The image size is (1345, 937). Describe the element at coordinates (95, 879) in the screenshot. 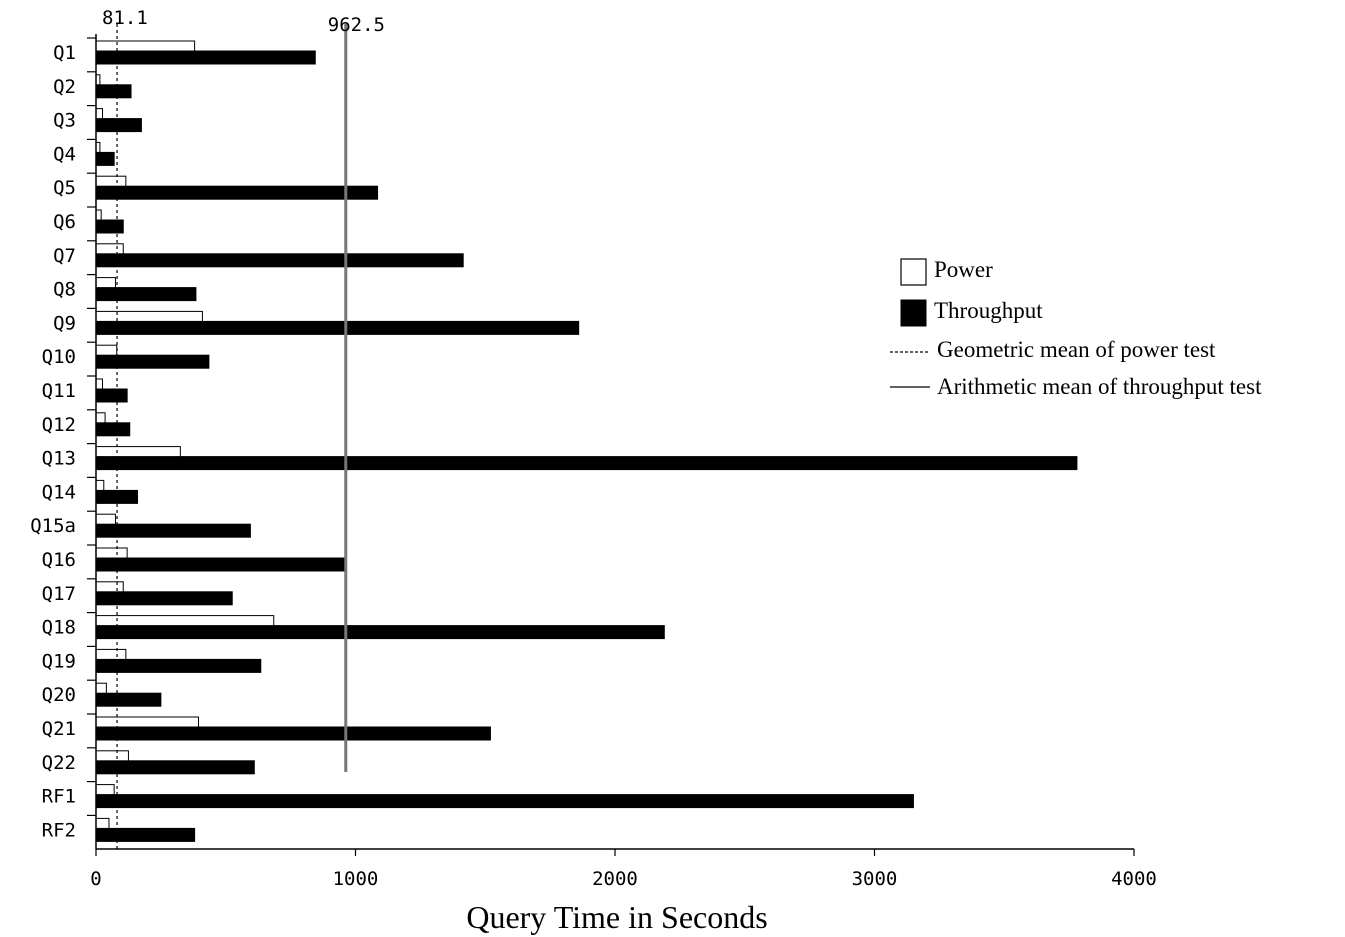

I see `x-tick-label-0: 0` at that location.